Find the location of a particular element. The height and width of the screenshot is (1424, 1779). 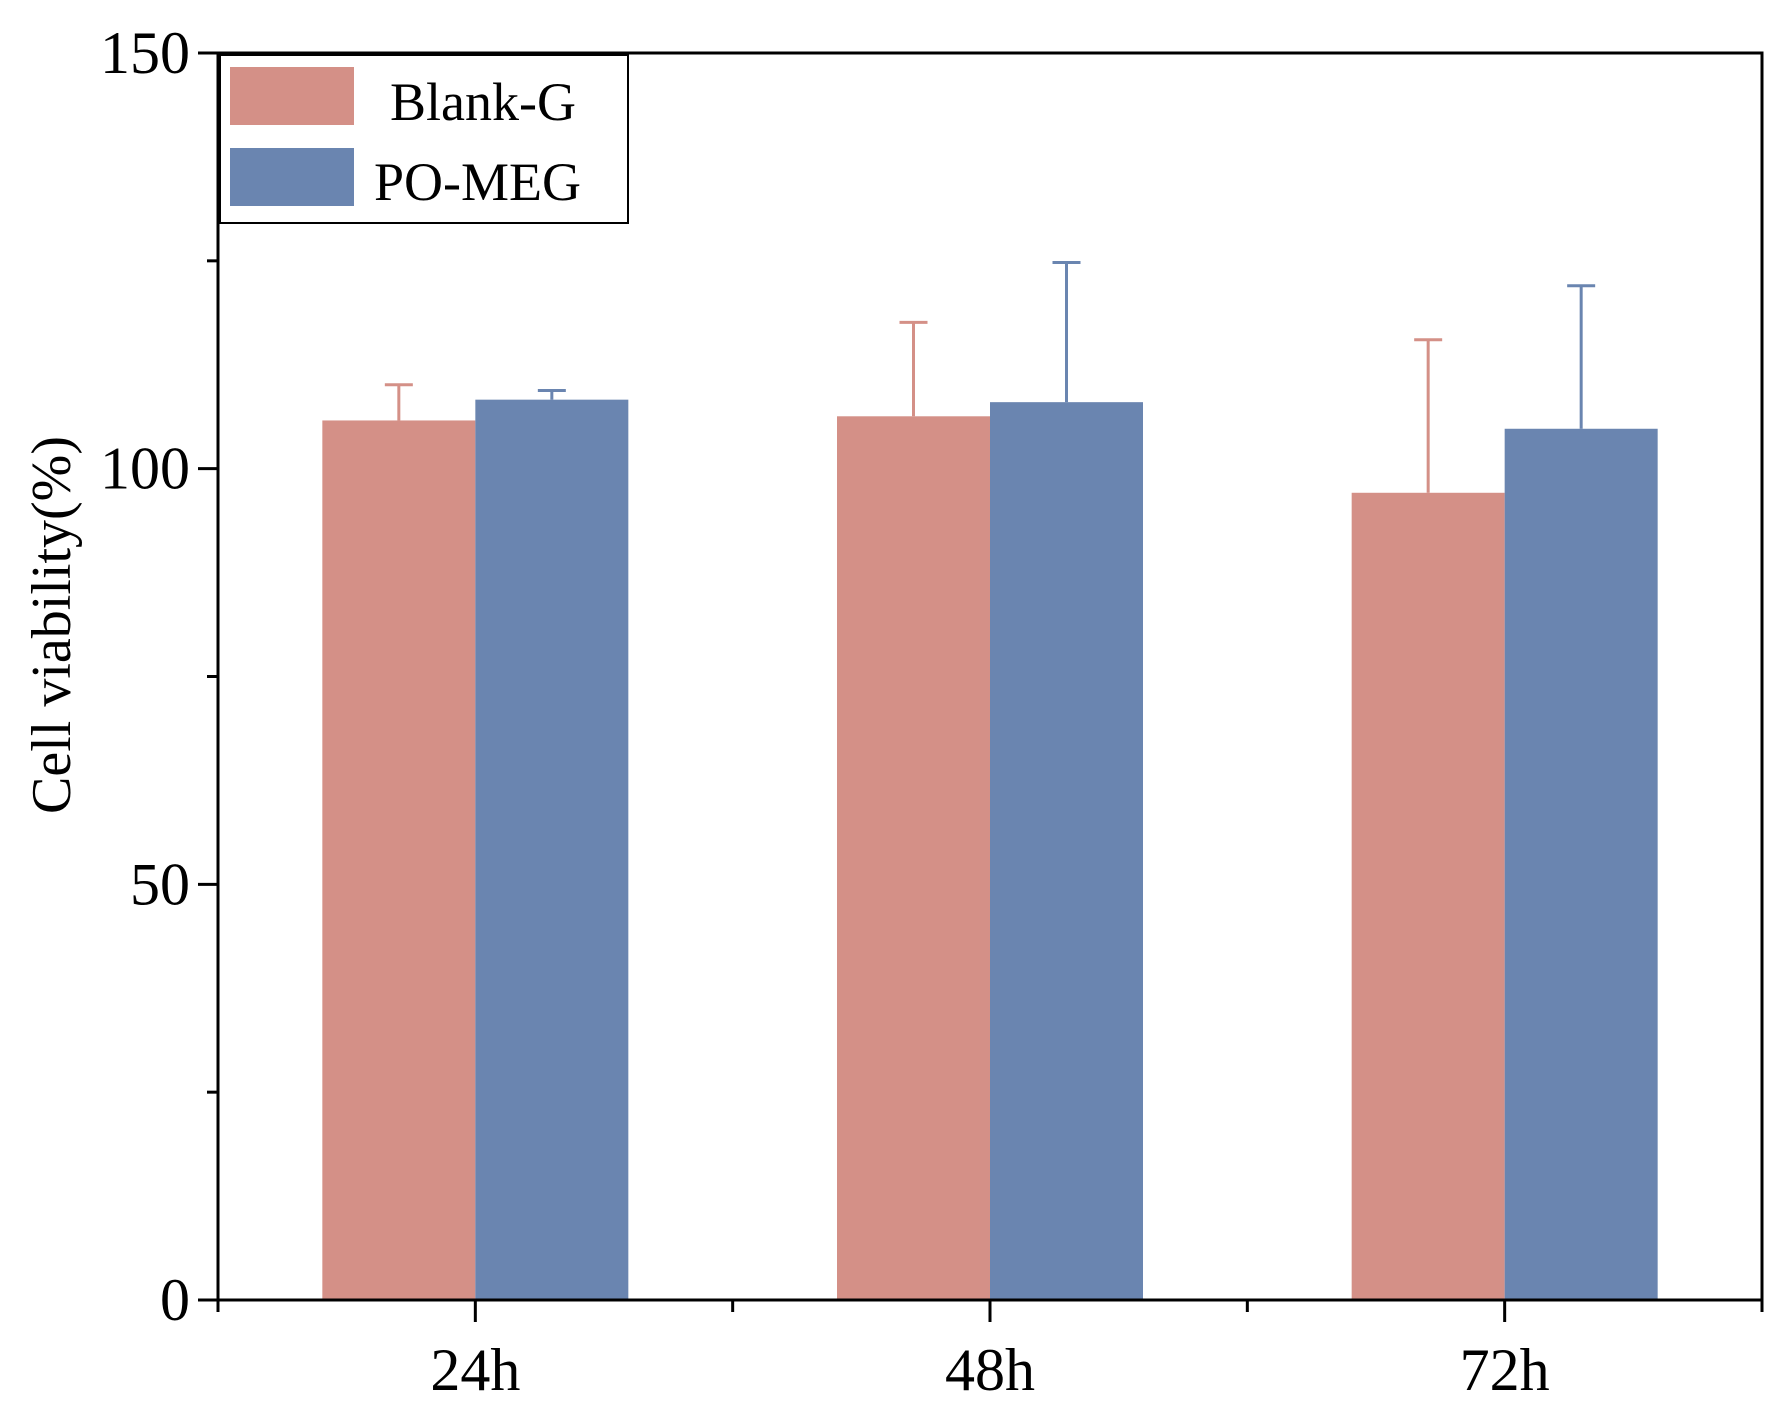

y-tick-label-0: 0 is located at coordinates (175, 1300).